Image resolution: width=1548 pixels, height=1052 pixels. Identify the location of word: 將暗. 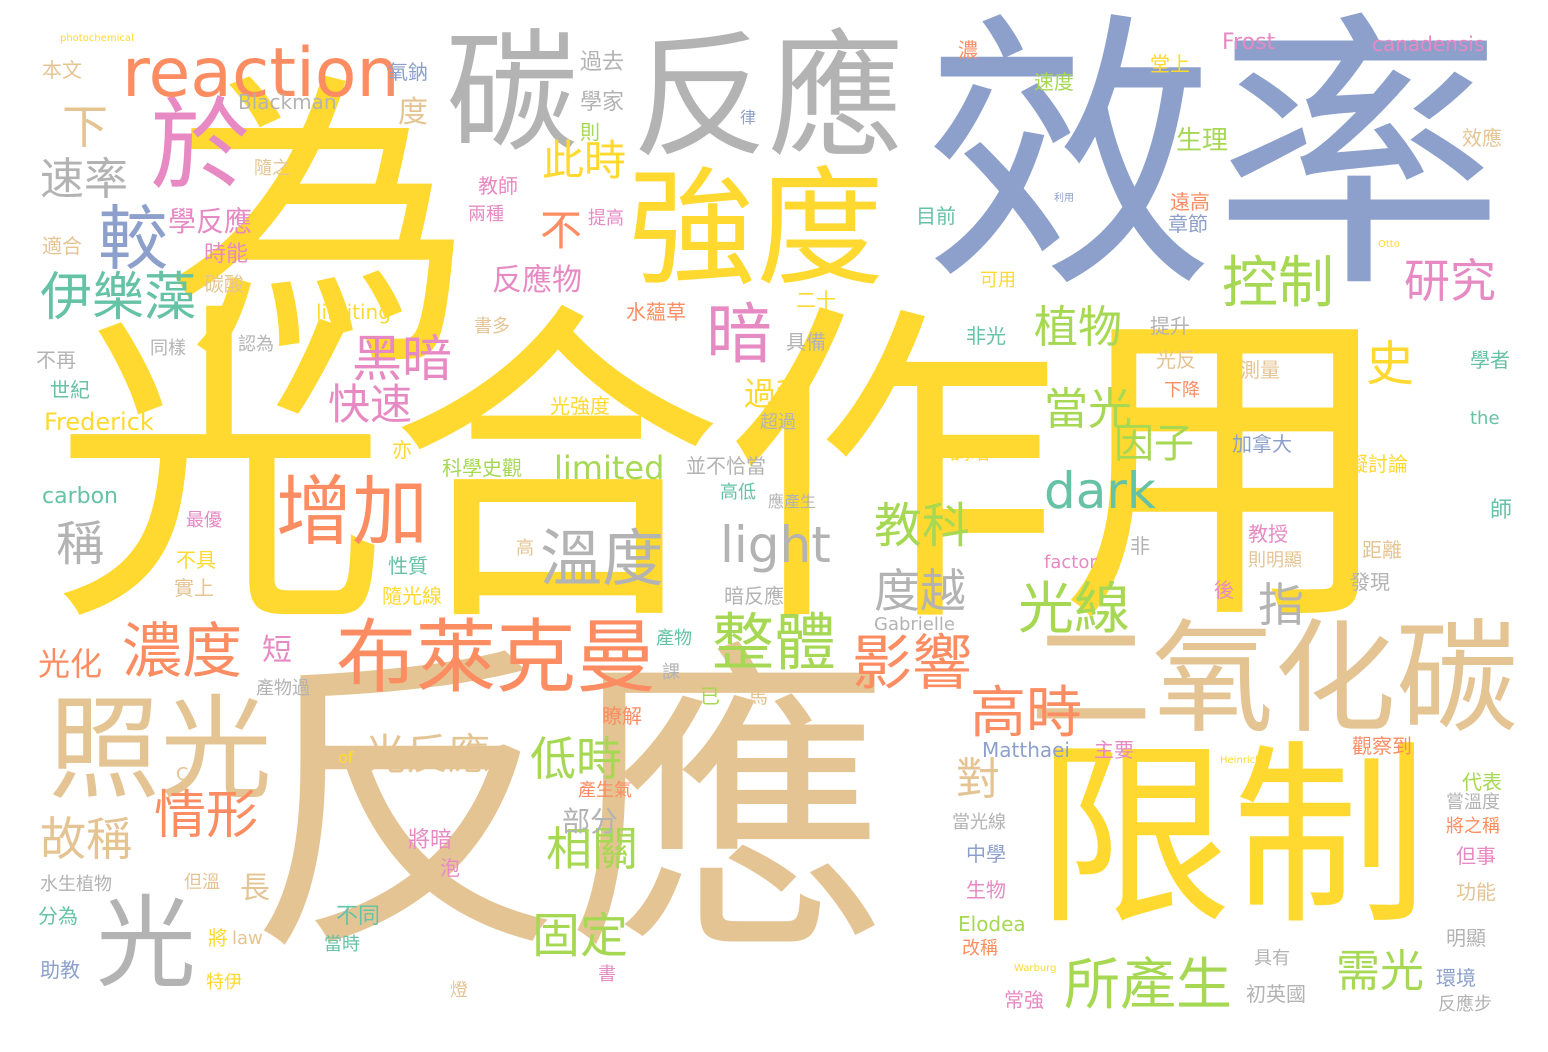
(430, 840).